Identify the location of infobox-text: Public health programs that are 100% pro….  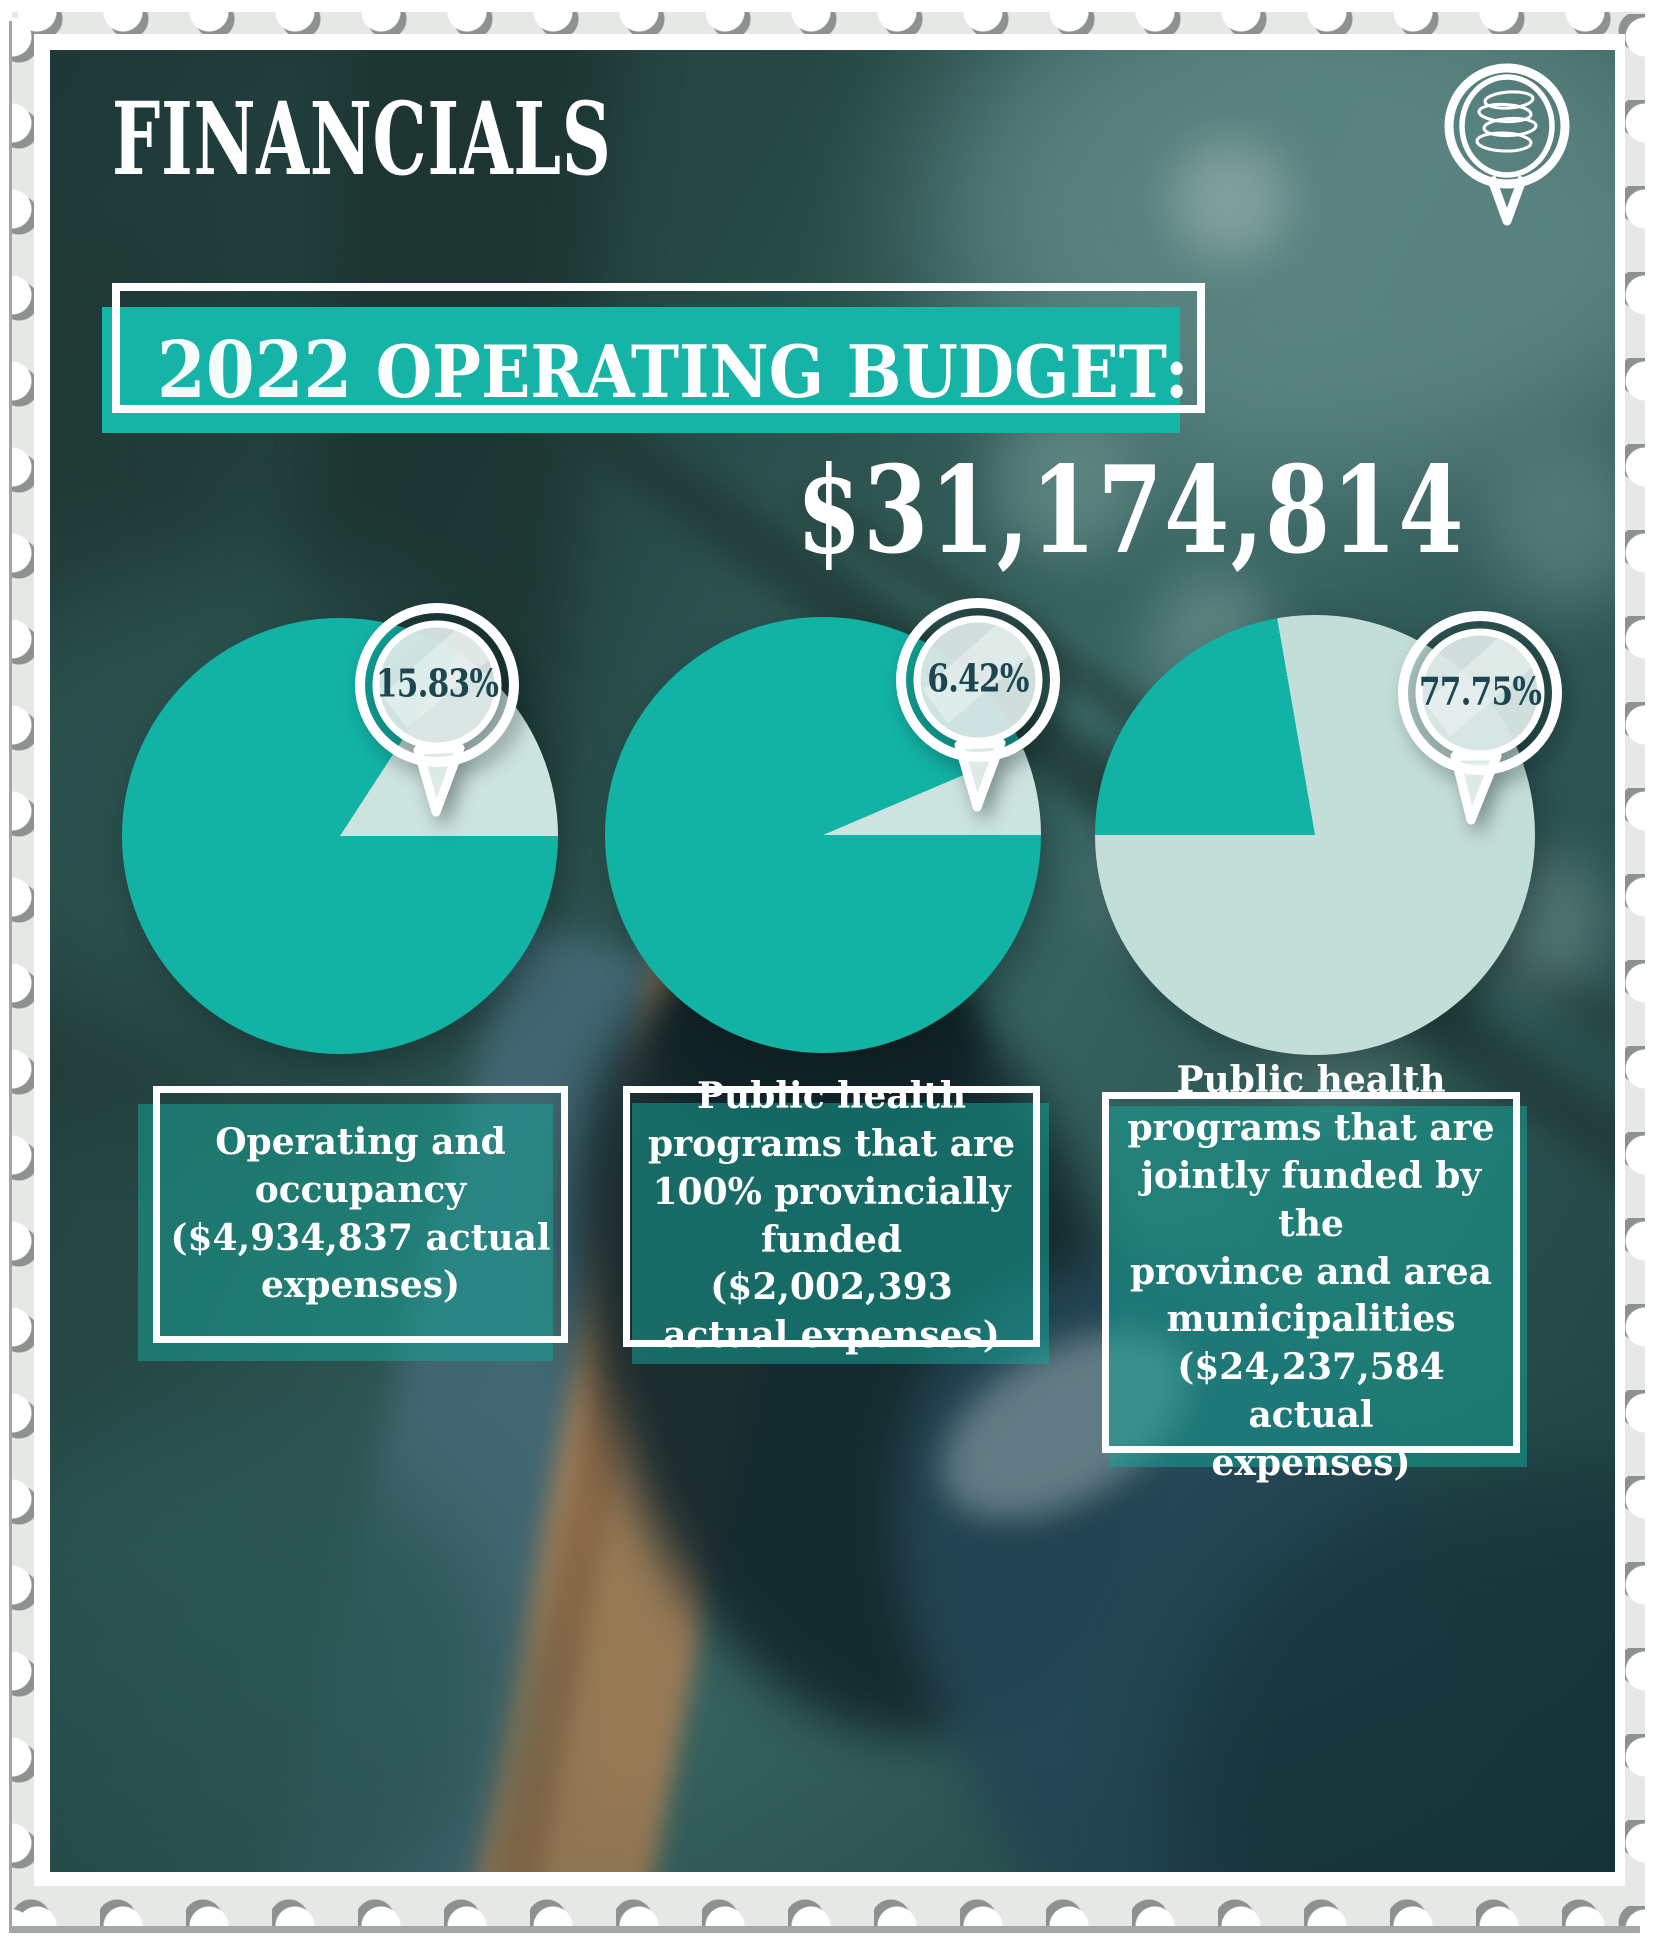
(831, 1215).